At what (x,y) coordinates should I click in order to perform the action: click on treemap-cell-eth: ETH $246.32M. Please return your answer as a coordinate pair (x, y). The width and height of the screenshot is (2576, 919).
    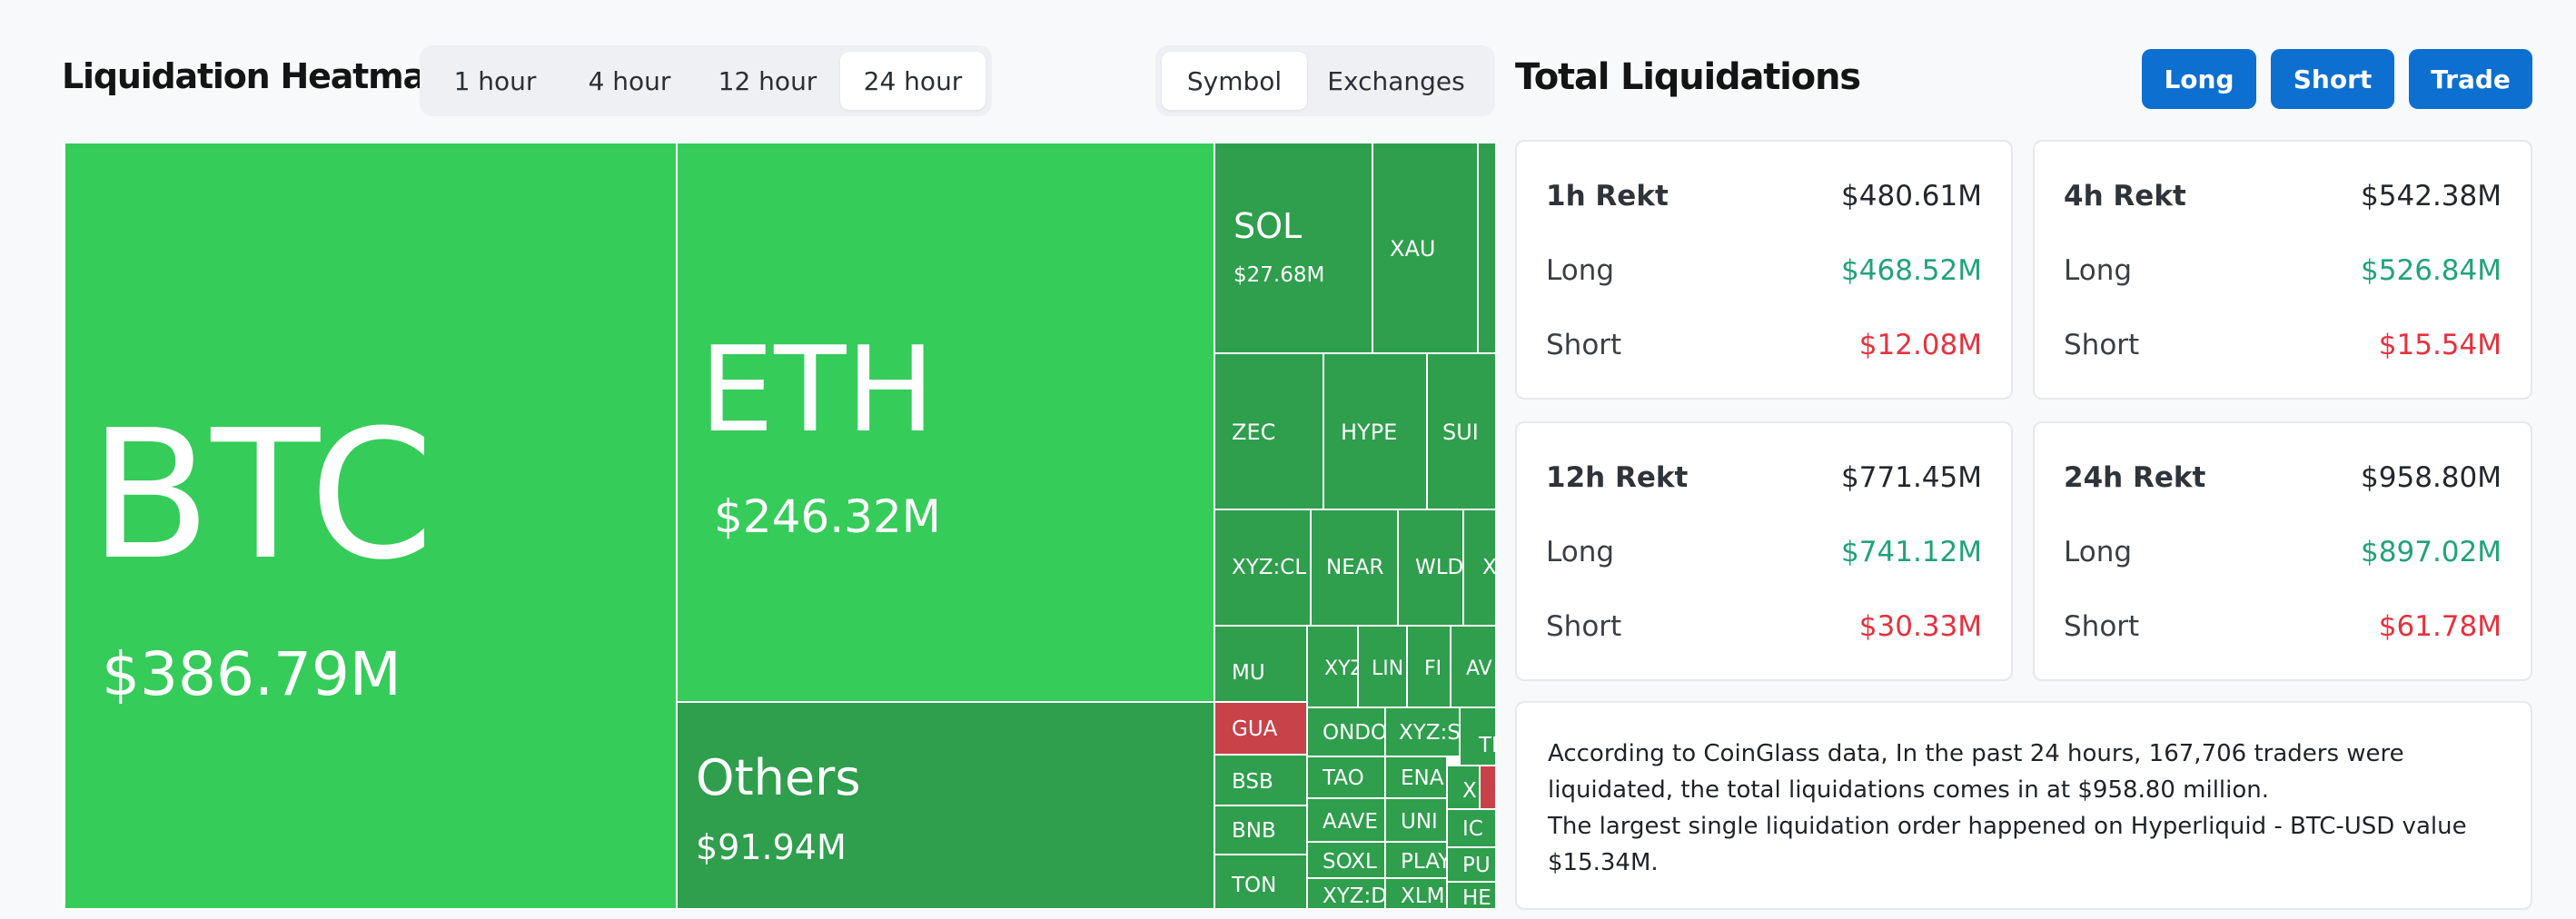
    Looking at the image, I should click on (945, 423).